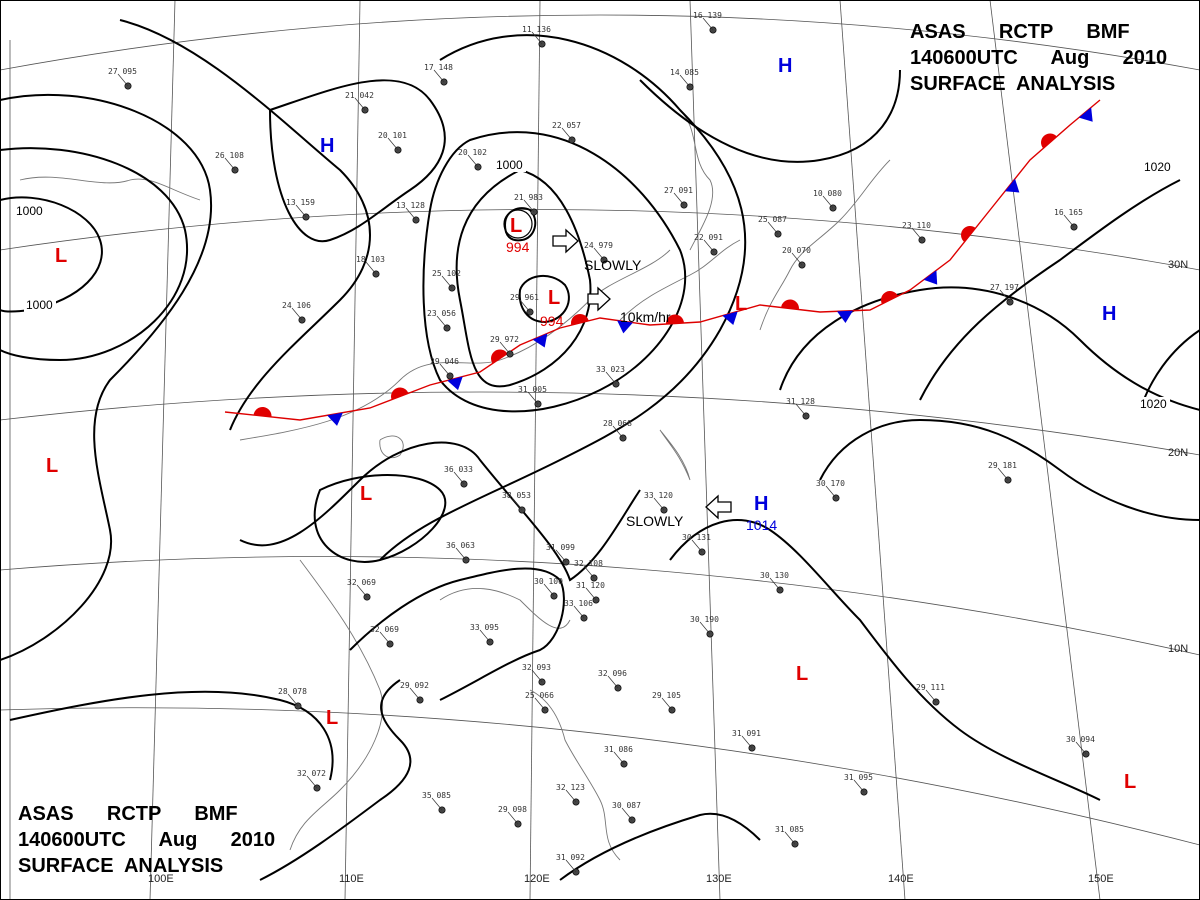 The width and height of the screenshot is (1200, 900). I want to click on coastline-philippines, so click(575, 775).